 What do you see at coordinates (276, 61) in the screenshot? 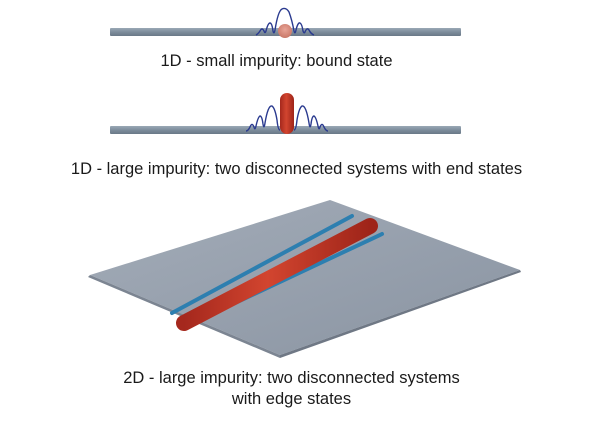
I see `caption-1d-small-impurity: 1D - small impurity: bound state` at bounding box center [276, 61].